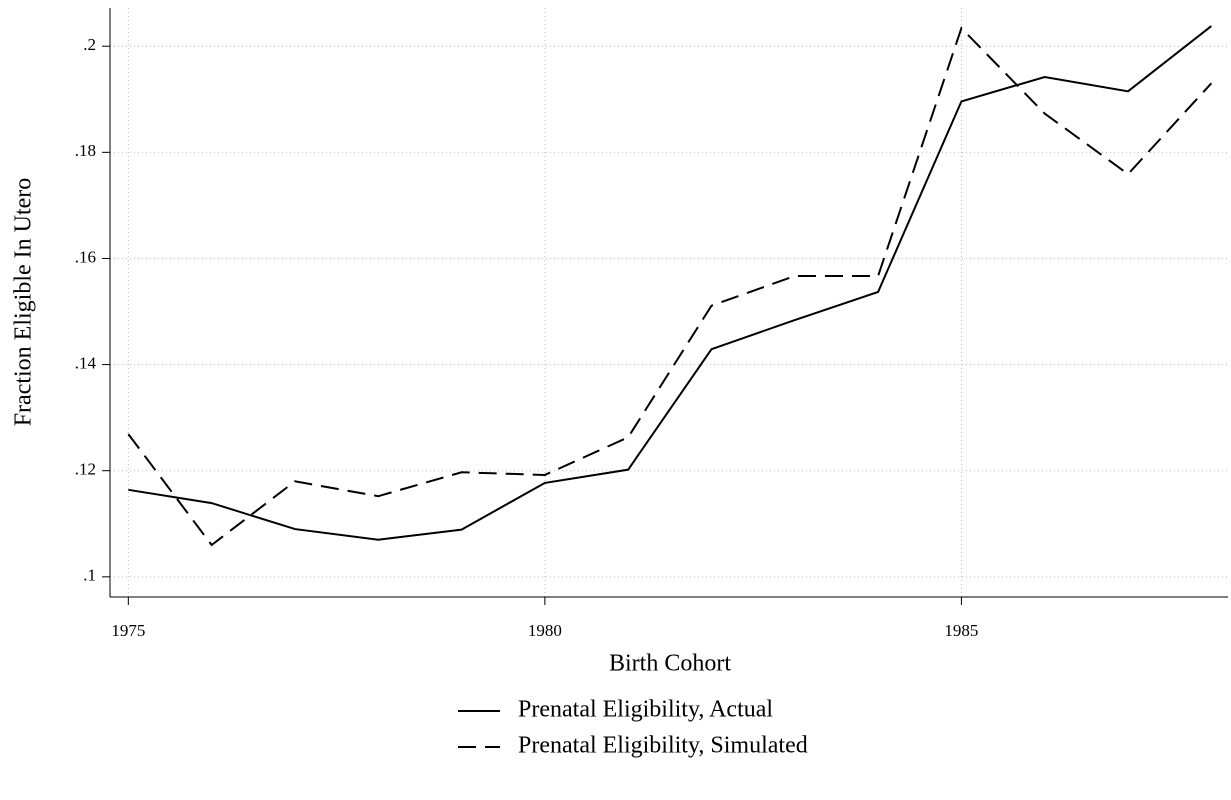  What do you see at coordinates (961, 630) in the screenshot?
I see `x-tick-label: 1985` at bounding box center [961, 630].